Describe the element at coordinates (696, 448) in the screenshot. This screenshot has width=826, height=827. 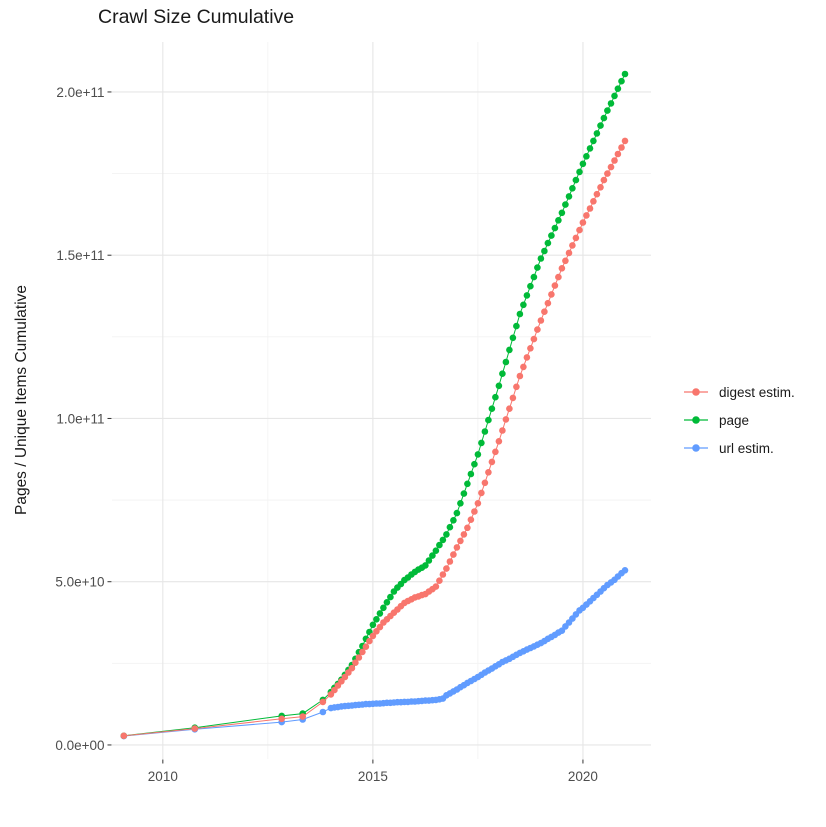
I see `url-estim-key-icon` at that location.